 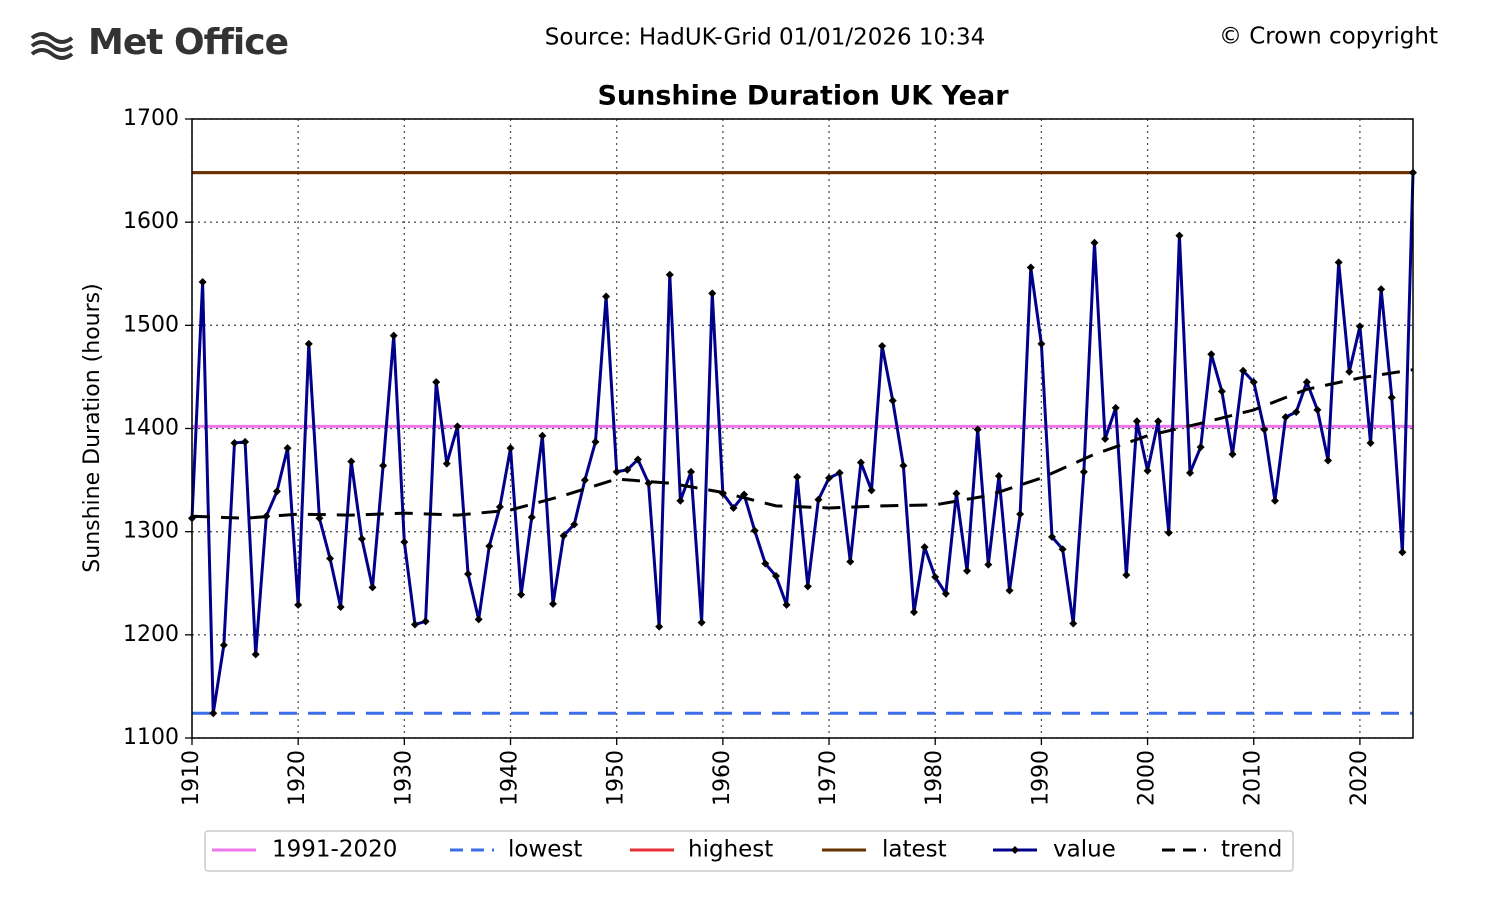 What do you see at coordinates (1015, 850) in the screenshot?
I see `legend-marker` at bounding box center [1015, 850].